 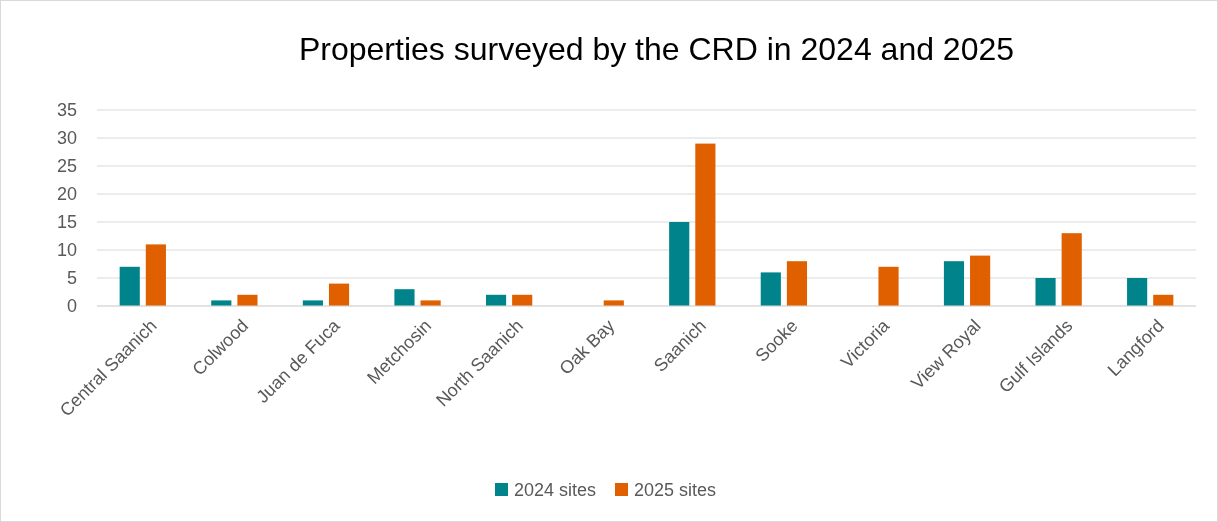 What do you see at coordinates (71, 306) in the screenshot?
I see `y-tick-label: 0` at bounding box center [71, 306].